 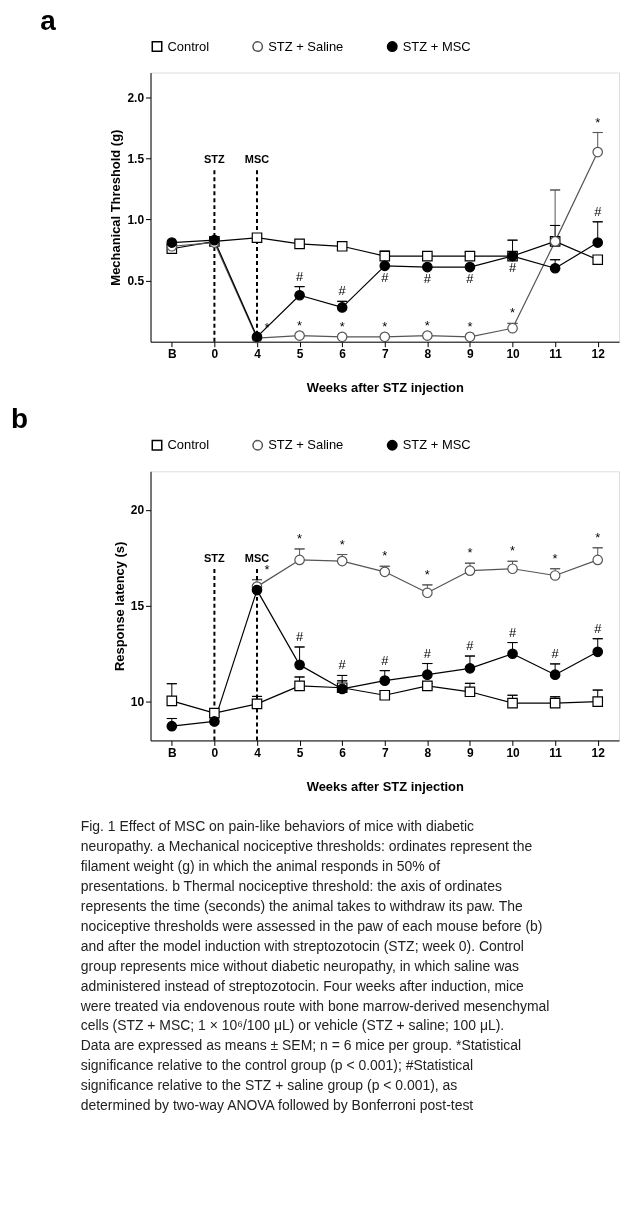 What do you see at coordinates (48, 20) in the screenshot?
I see `chart-title: a` at bounding box center [48, 20].